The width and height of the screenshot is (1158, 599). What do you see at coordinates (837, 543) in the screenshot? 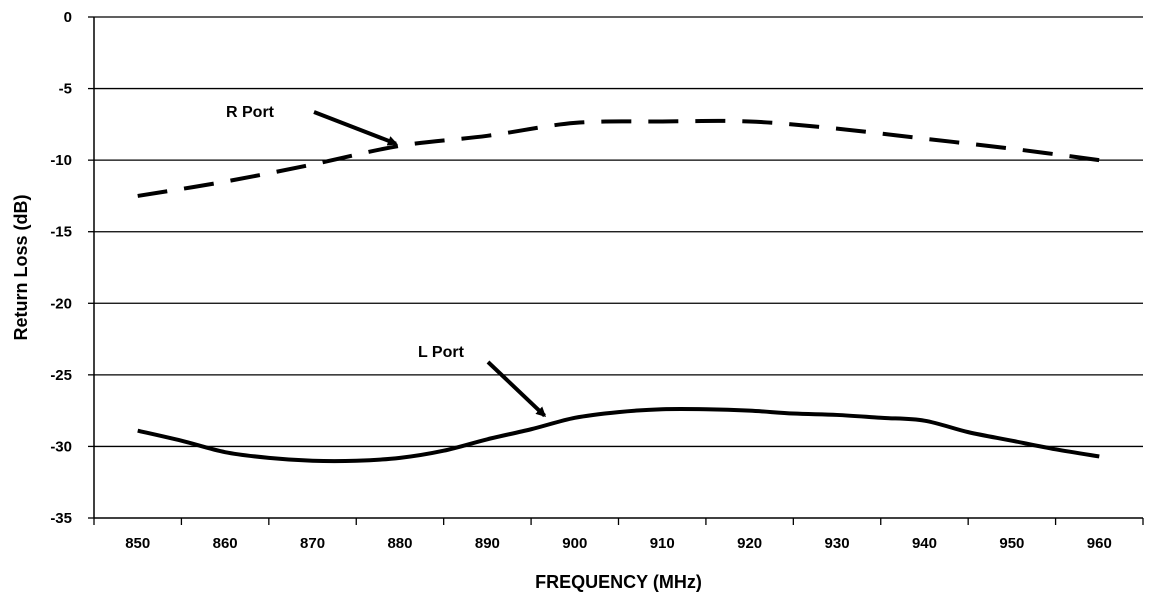
I see `x-tick-label: 930` at bounding box center [837, 543].